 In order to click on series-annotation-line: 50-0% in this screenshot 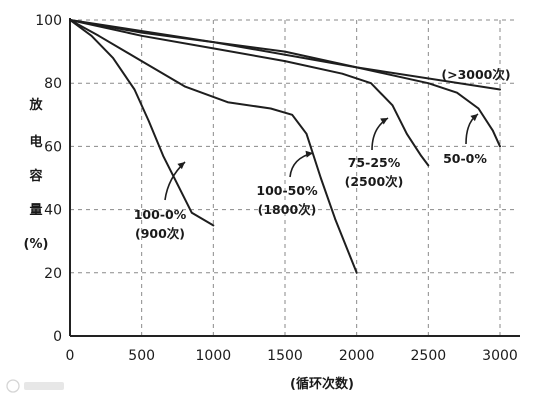, I will do `click(465, 158)`.